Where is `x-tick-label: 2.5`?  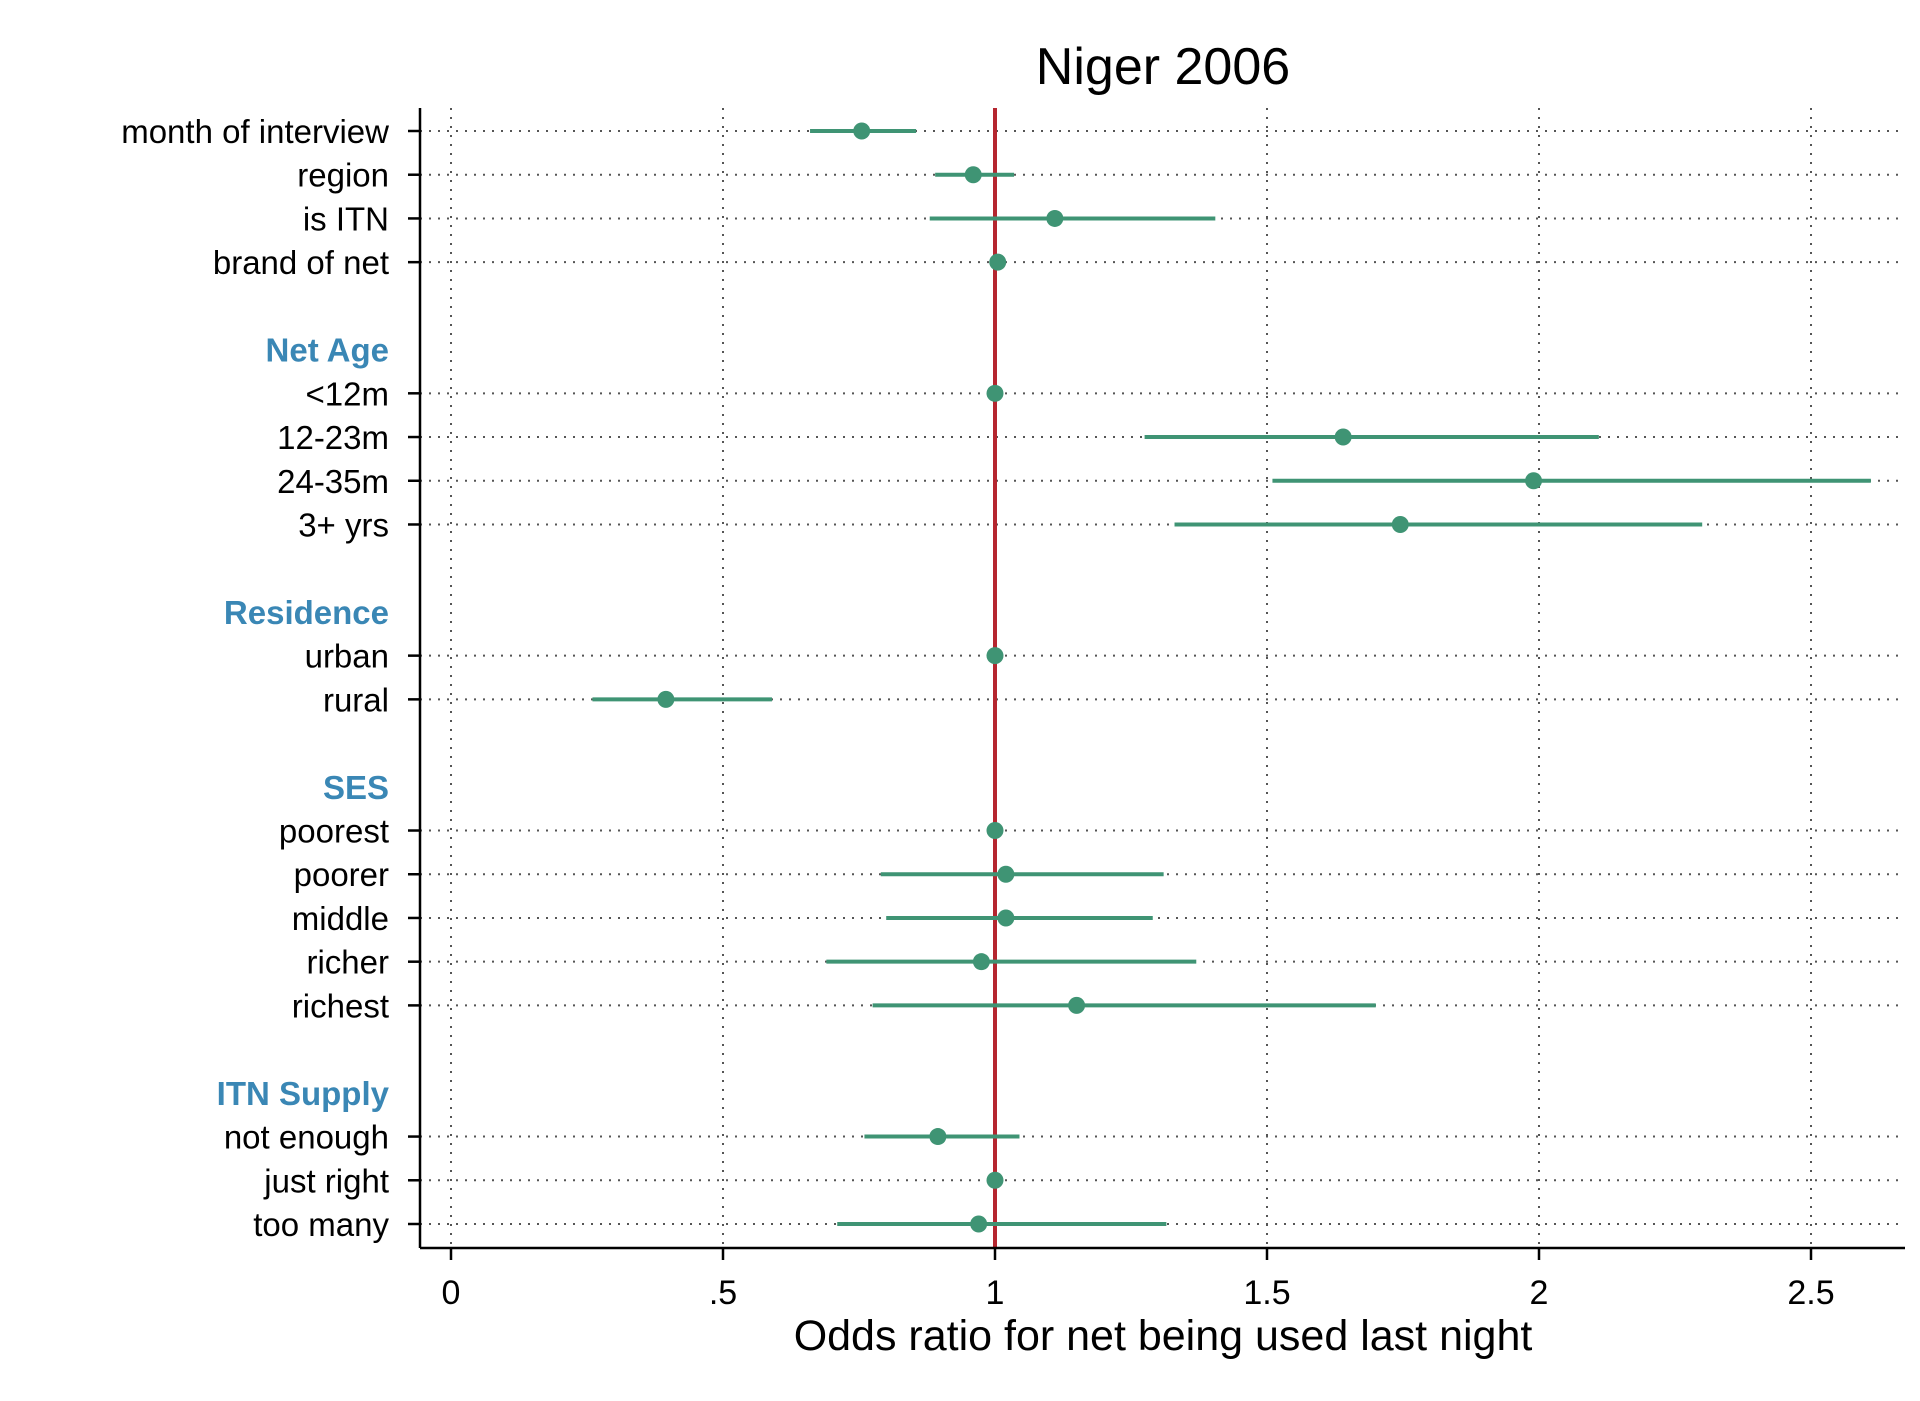
x-tick-label: 2.5 is located at coordinates (1810, 1293).